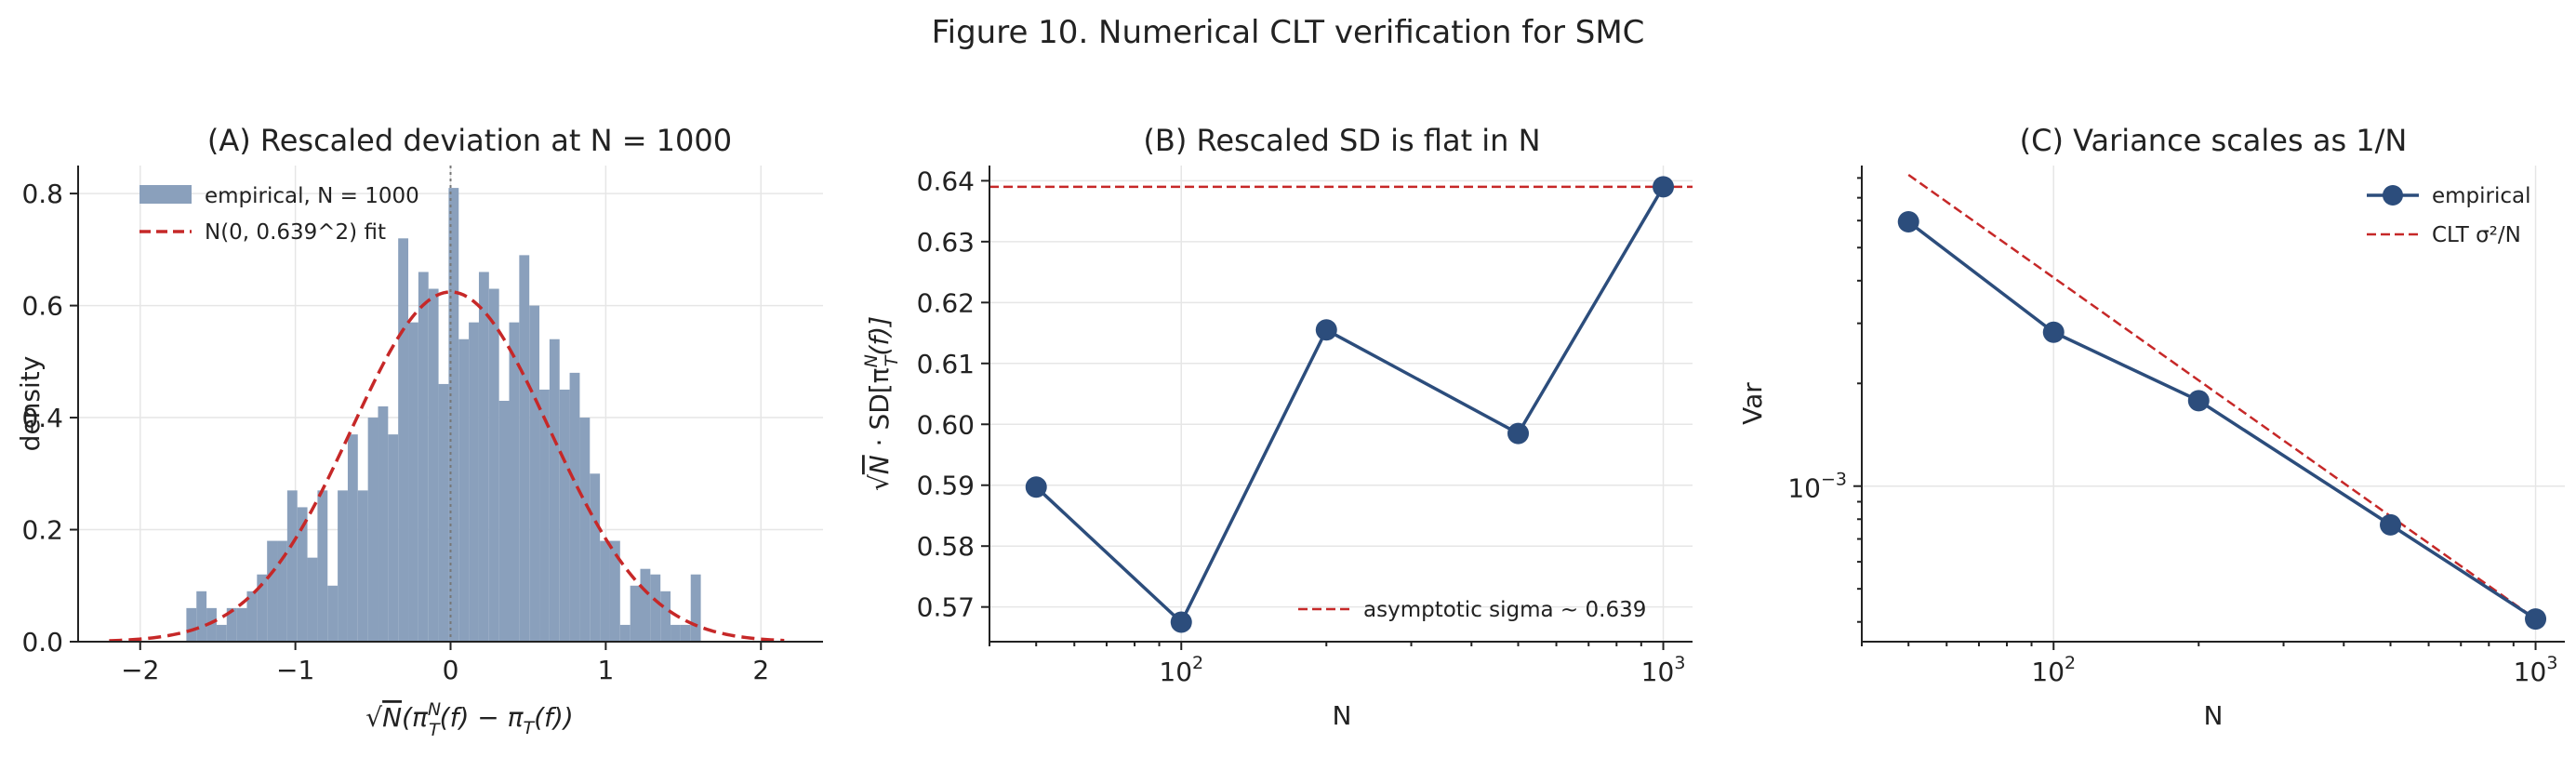  I want to click on panel-b-ylabel: √N · SD[πNT(f)], so click(881, 403).